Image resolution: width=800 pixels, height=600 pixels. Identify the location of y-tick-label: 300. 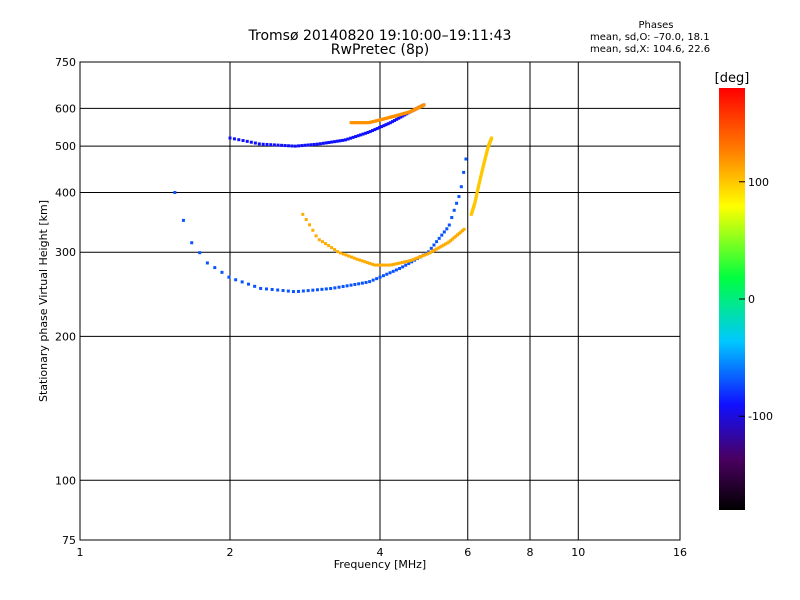
(65, 252).